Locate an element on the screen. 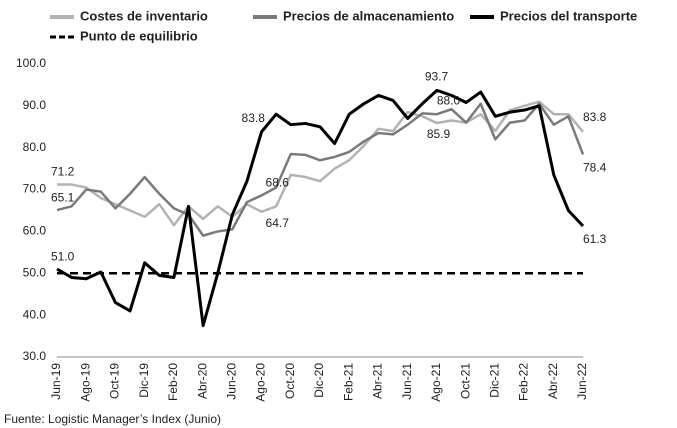 This screenshot has height=428, width=677. data-label: 68.6 is located at coordinates (278, 183).